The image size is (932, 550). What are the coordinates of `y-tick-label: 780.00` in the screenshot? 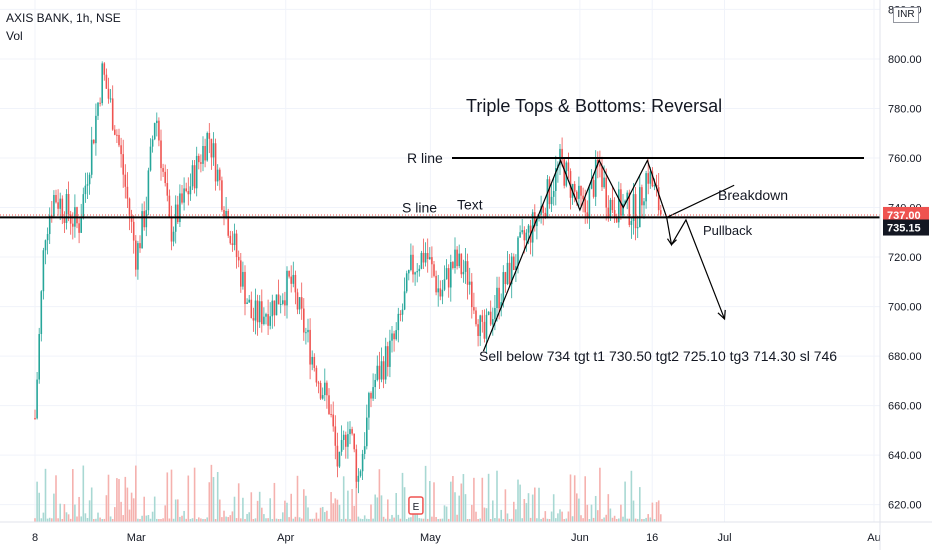 It's located at (905, 109).